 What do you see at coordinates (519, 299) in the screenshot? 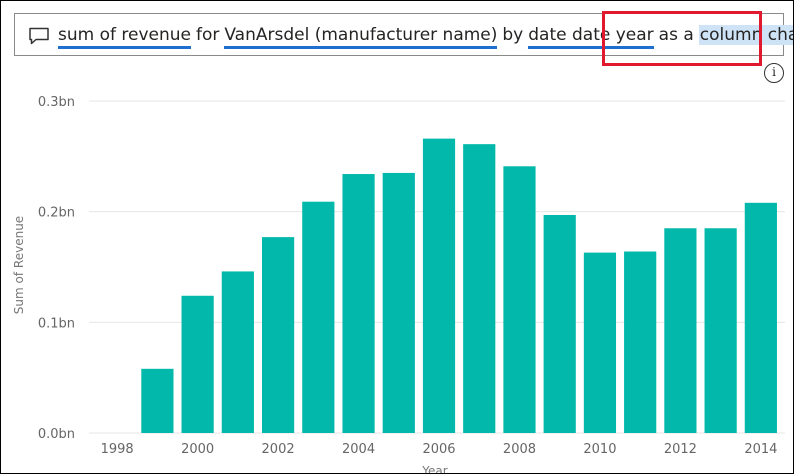
I see `bar-2008` at bounding box center [519, 299].